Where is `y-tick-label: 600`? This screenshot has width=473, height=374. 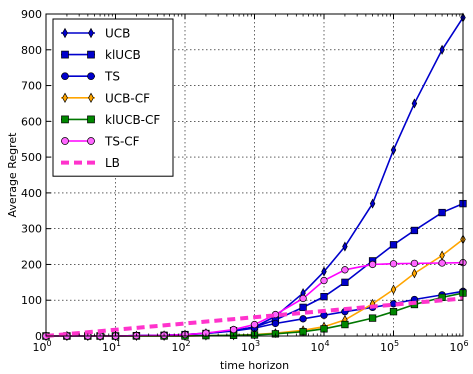
y-tick-label: 600 is located at coordinates (31, 121).